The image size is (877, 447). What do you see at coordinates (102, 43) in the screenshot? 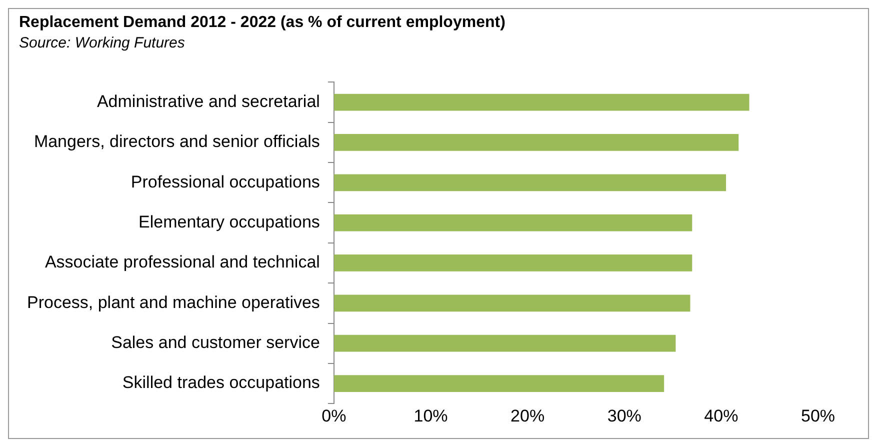
I see `text: Source: Working Futures` at bounding box center [102, 43].